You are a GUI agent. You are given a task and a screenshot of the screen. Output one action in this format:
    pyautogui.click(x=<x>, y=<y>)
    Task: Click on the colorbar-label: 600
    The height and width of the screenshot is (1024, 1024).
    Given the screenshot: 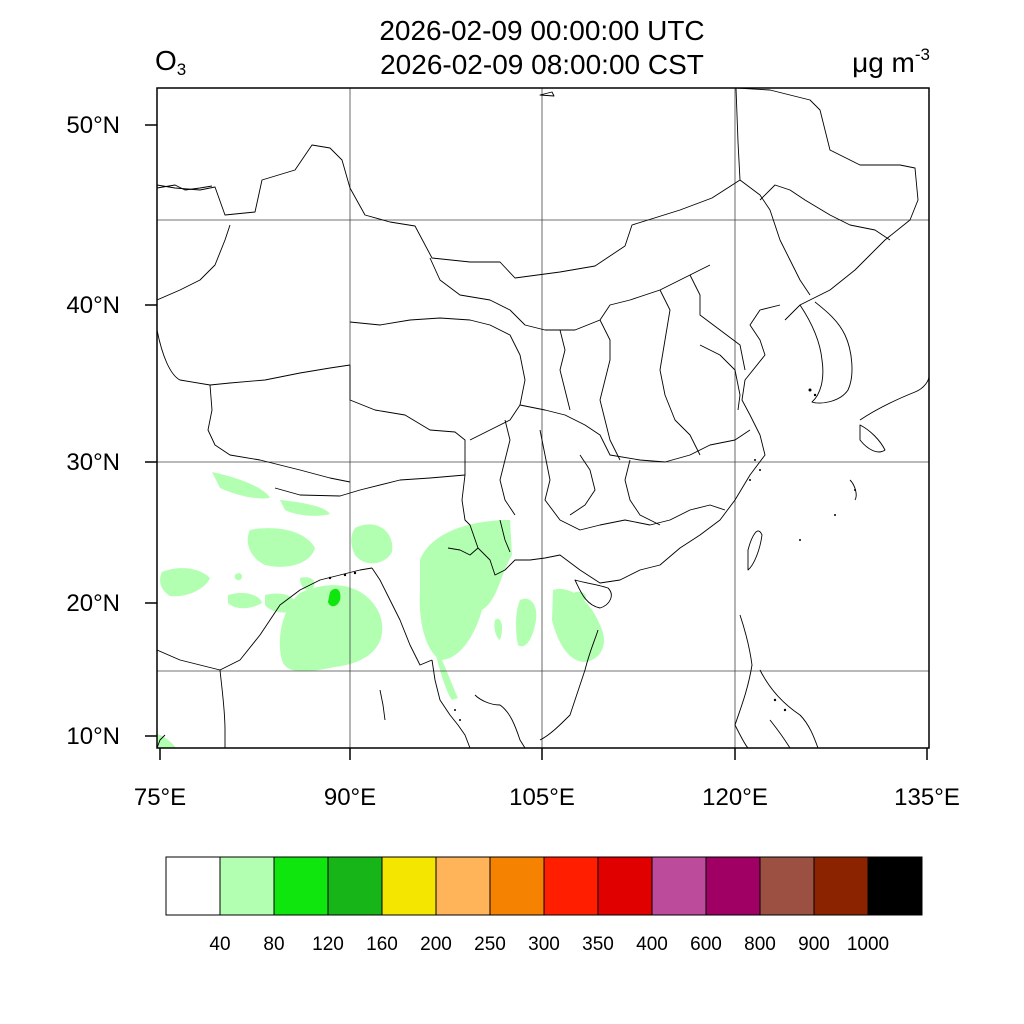 What is the action you would take?
    pyautogui.click(x=706, y=944)
    